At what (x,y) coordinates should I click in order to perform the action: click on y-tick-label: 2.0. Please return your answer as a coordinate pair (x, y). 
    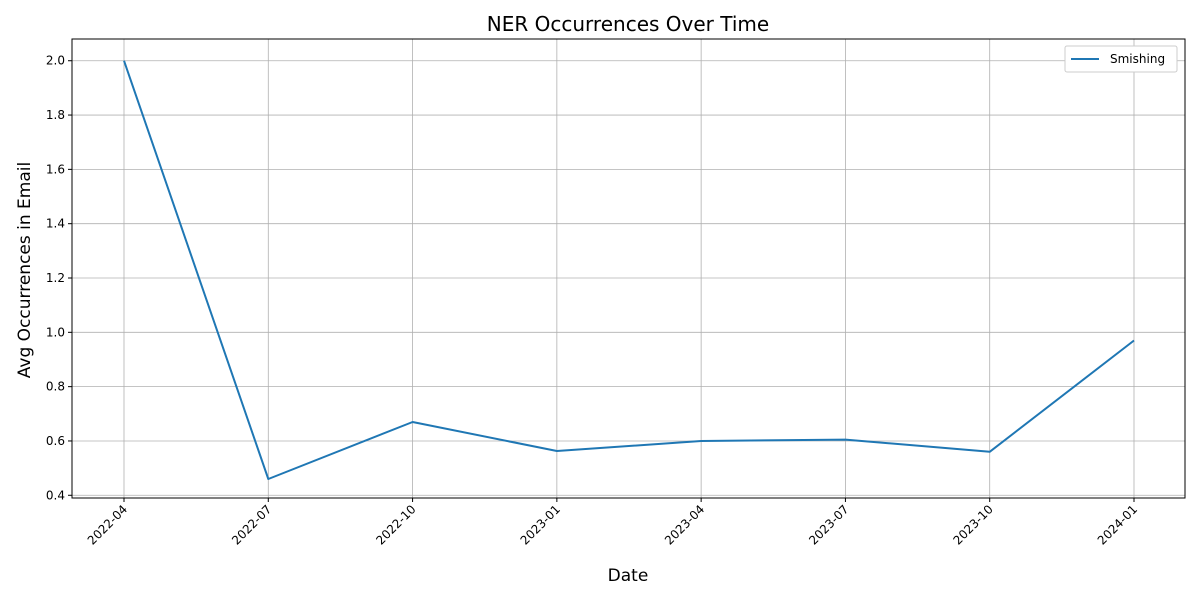
    Looking at the image, I should click on (55, 61).